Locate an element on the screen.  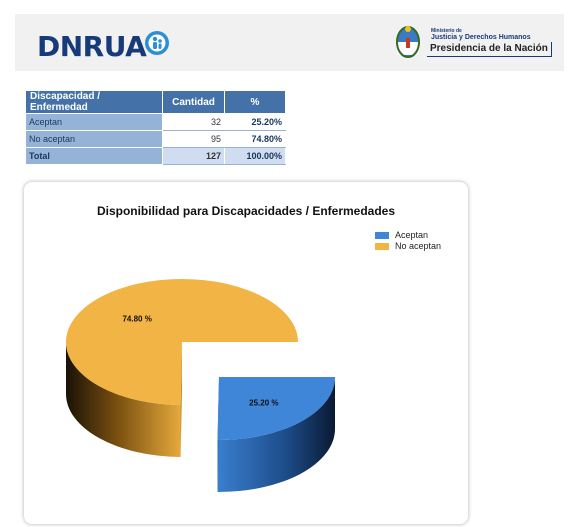
table-total-row: Total 127 100.00% is located at coordinates (155, 156).